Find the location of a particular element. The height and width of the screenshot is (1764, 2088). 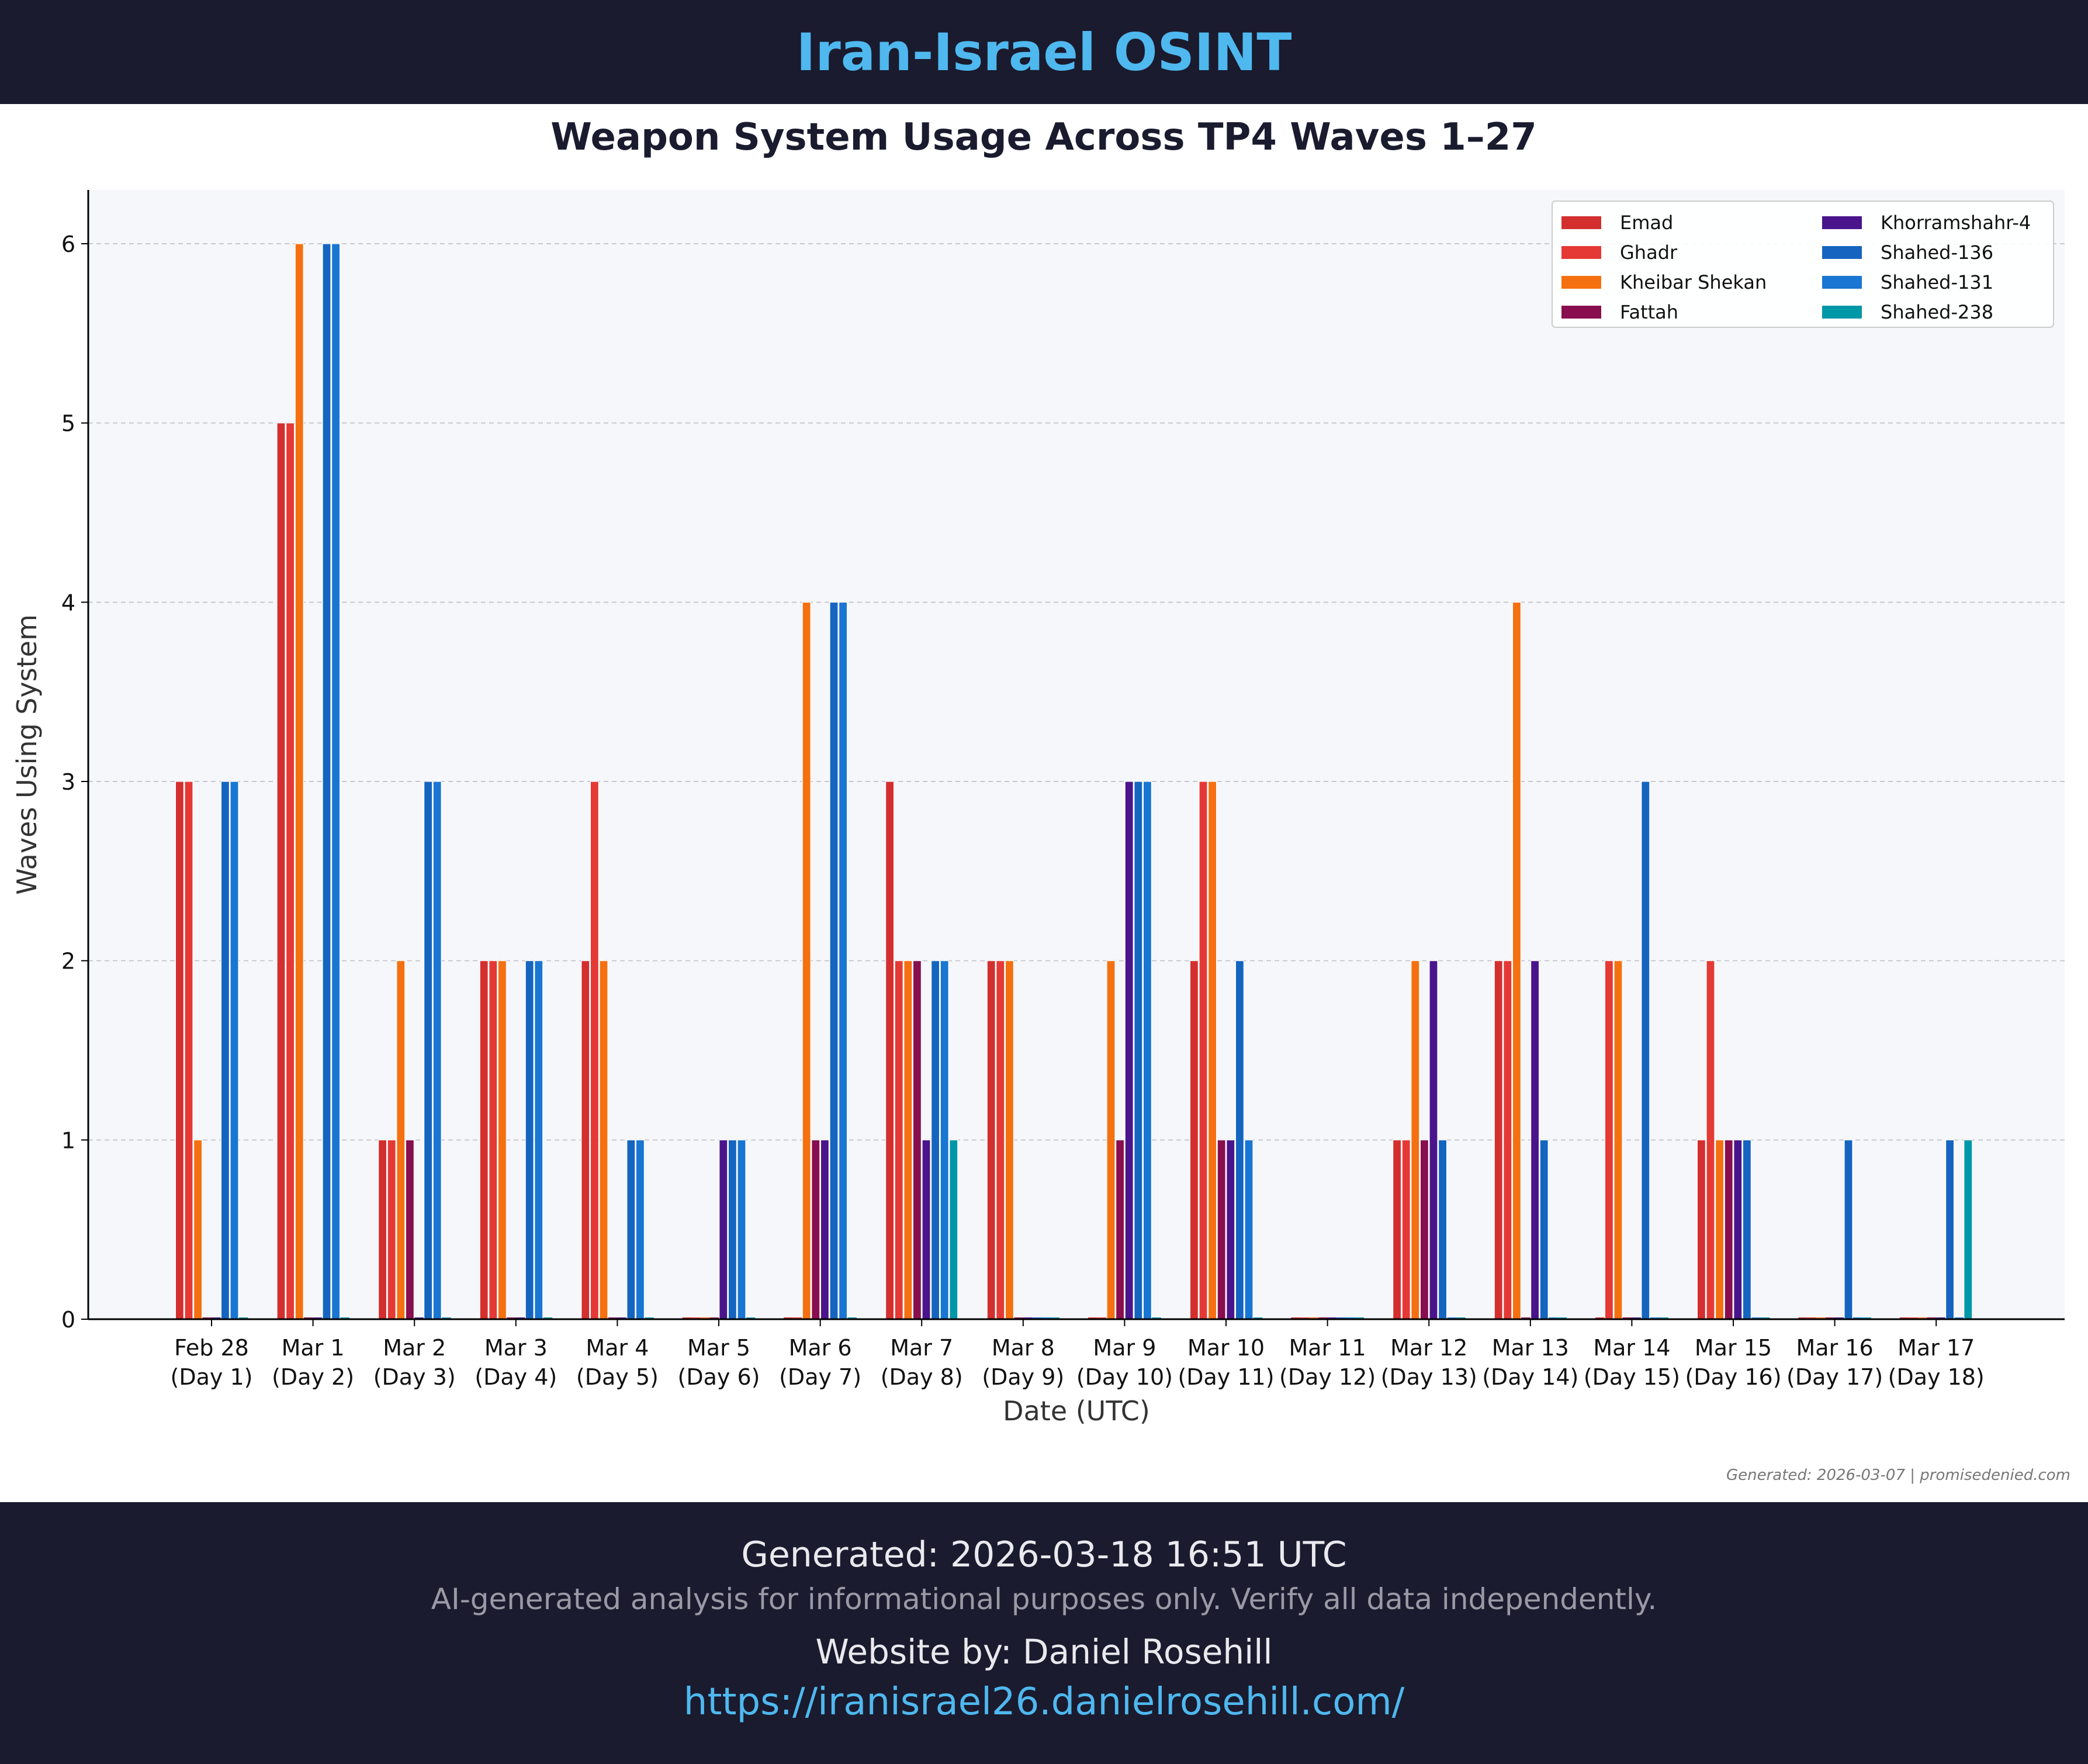

legend-label-khorramshahr-4: Khorramshahr-4 is located at coordinates (1956, 223).